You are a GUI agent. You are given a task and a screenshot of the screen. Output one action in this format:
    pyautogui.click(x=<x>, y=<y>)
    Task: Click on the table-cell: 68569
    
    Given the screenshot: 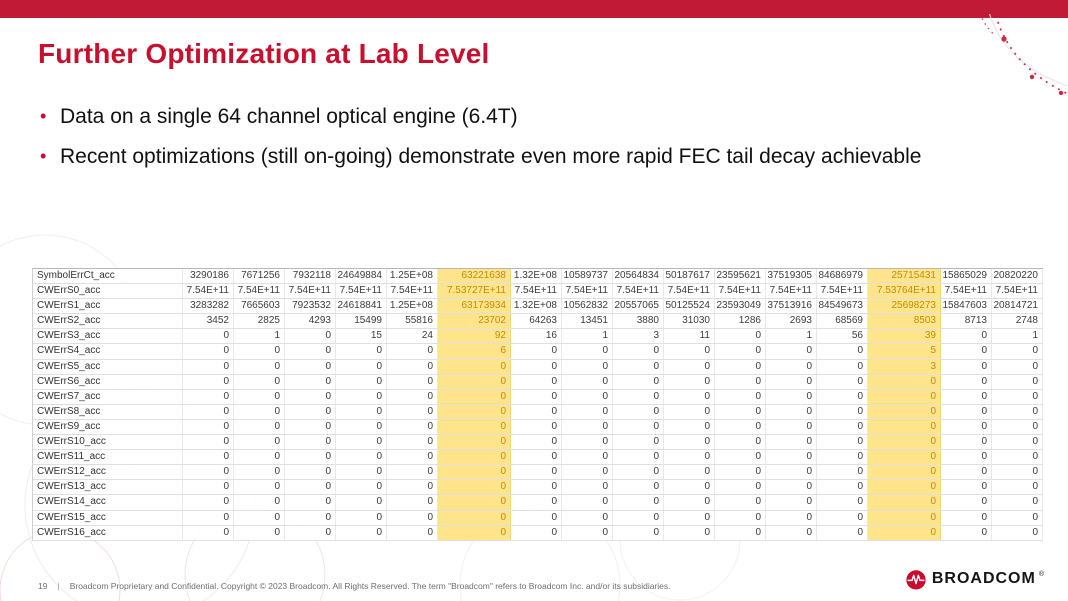 What is the action you would take?
    pyautogui.click(x=842, y=321)
    